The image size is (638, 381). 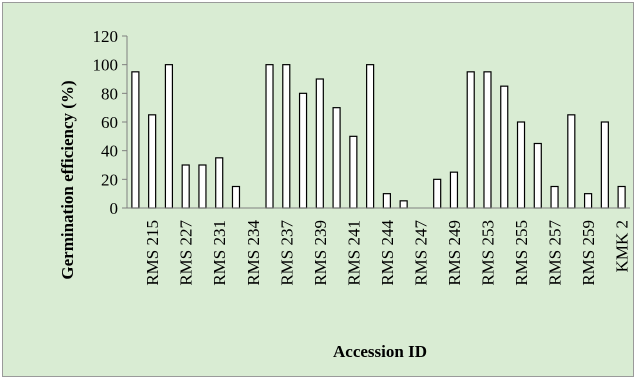 What do you see at coordinates (380, 351) in the screenshot?
I see `x-axis-title: Accession ID` at bounding box center [380, 351].